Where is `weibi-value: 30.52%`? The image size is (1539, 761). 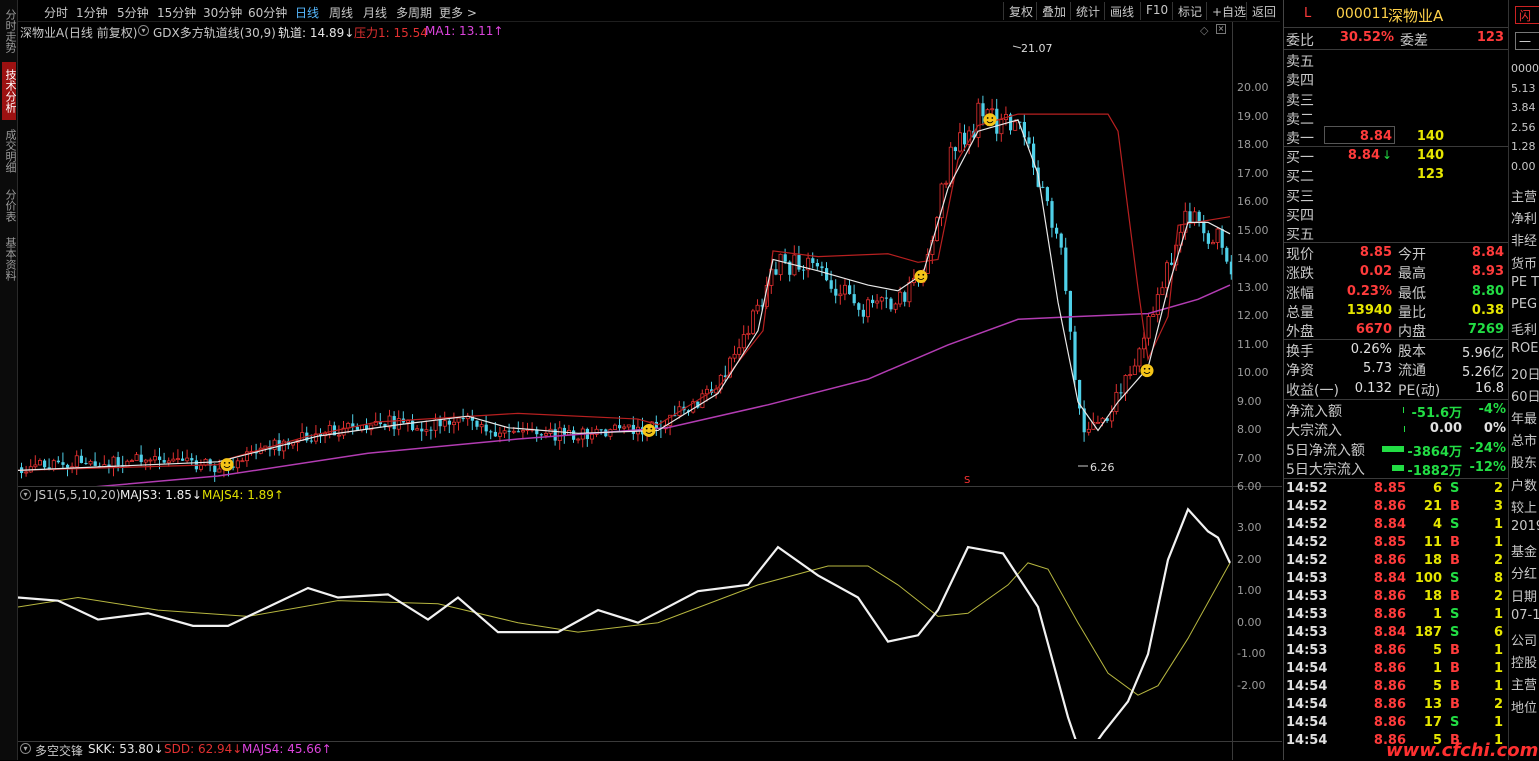
weibi-value: 30.52% is located at coordinates (1366, 37).